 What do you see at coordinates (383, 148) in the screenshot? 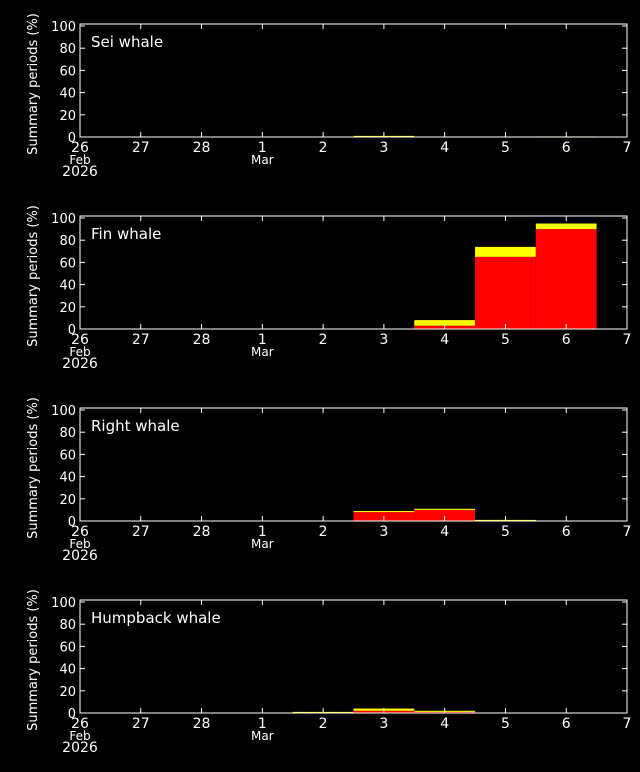
I see `panel-1-xtick-label-5: 3` at bounding box center [383, 148].